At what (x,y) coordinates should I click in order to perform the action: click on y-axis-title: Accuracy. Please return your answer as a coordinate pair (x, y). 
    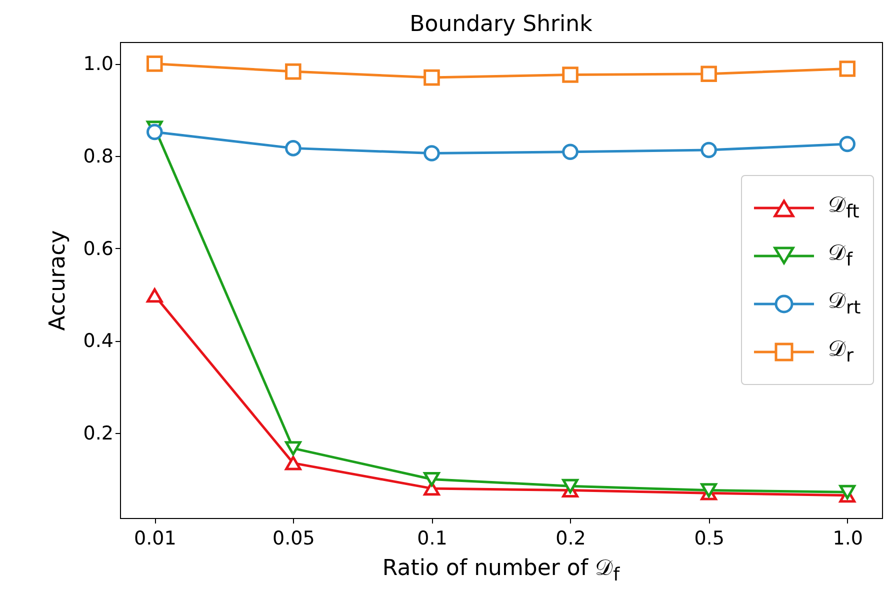
    Looking at the image, I should click on (57, 280).